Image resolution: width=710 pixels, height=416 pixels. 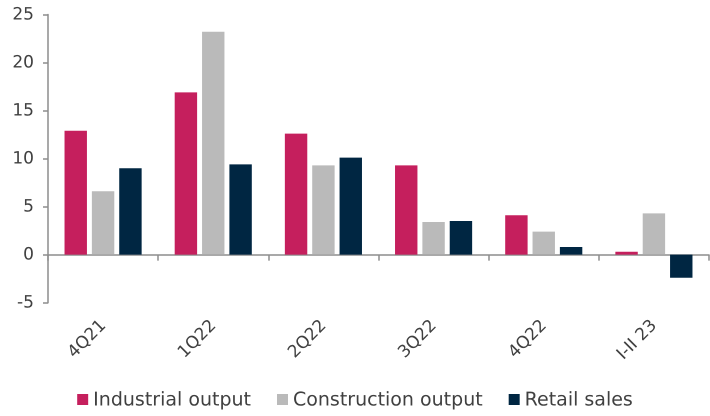 I want to click on y-tick-label: 0, so click(x=28, y=254).